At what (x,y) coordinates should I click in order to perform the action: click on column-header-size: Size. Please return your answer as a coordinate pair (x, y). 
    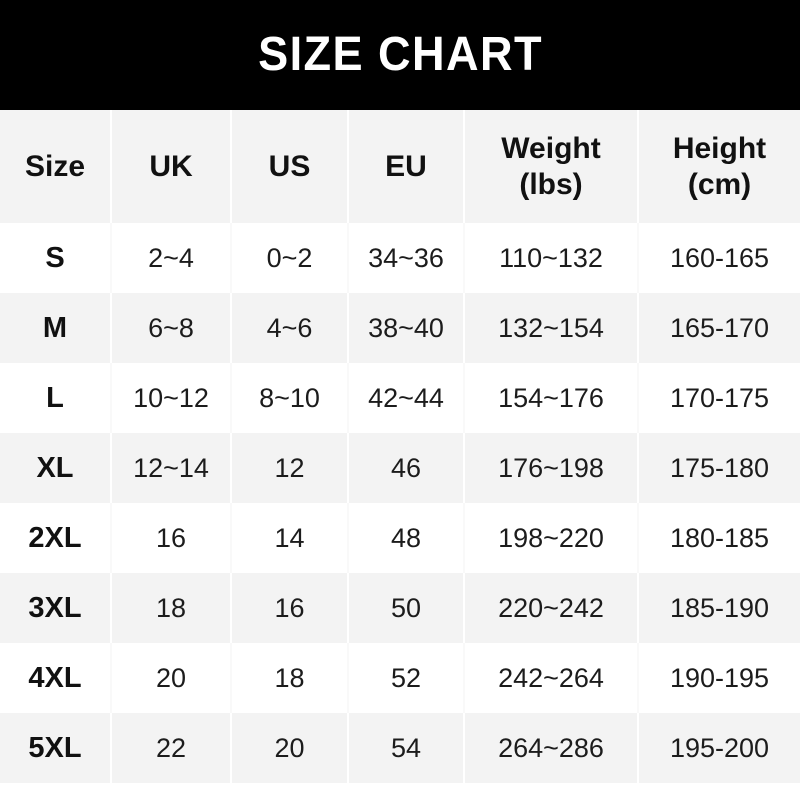
    Looking at the image, I should click on (55, 166).